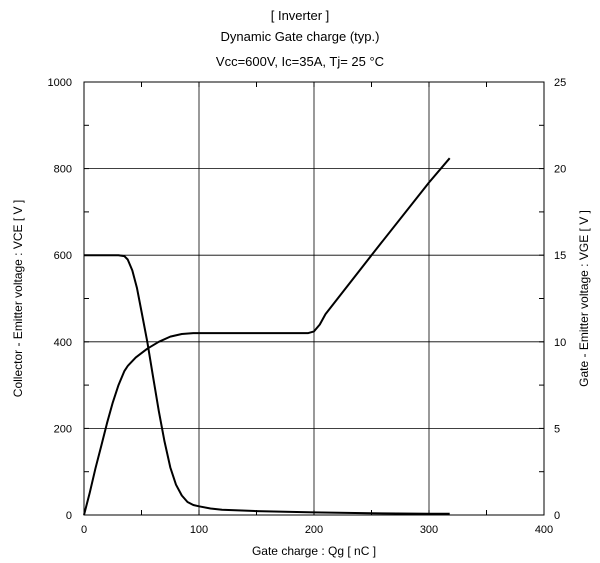  Describe the element at coordinates (199, 530) in the screenshot. I see `x-tick-label: 100` at that location.